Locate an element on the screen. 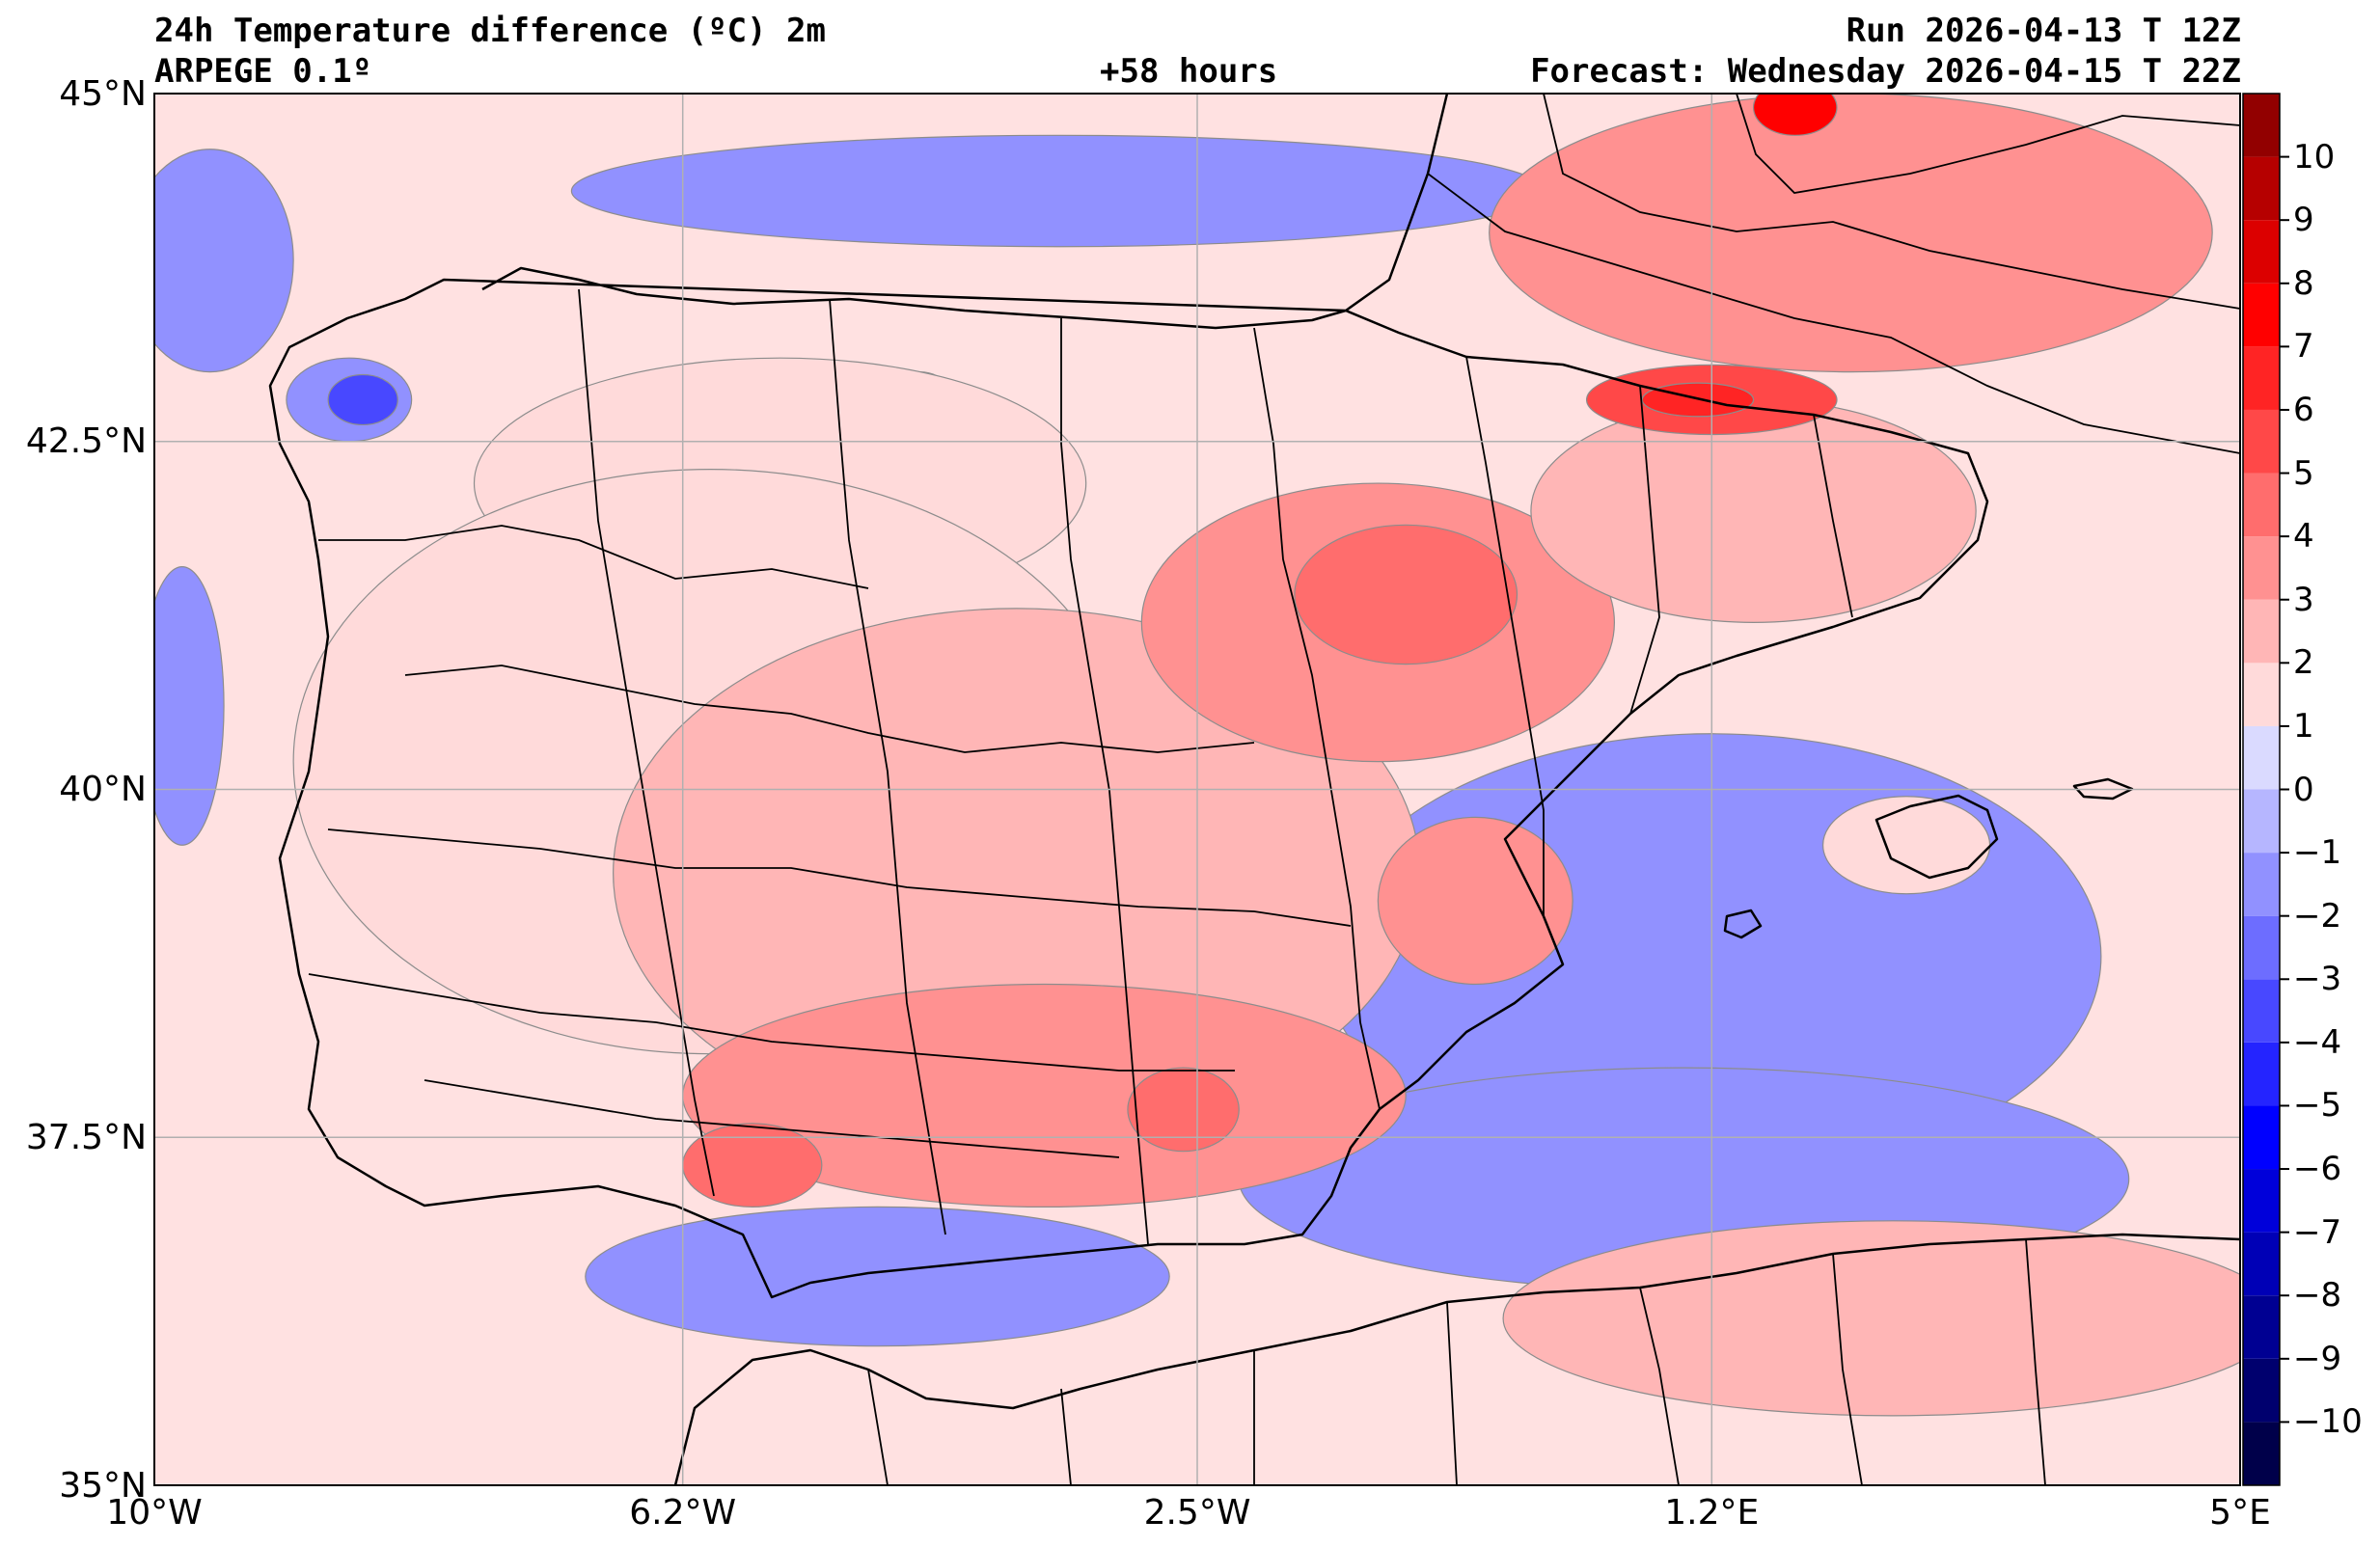  colorbar-tick-label: −5 is located at coordinates (2317, 1106).